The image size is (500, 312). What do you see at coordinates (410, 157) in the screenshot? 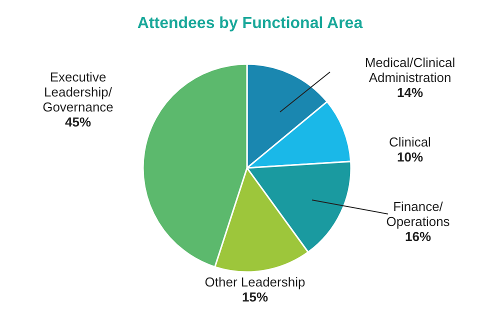
I see `data-label: 10%` at bounding box center [410, 157].